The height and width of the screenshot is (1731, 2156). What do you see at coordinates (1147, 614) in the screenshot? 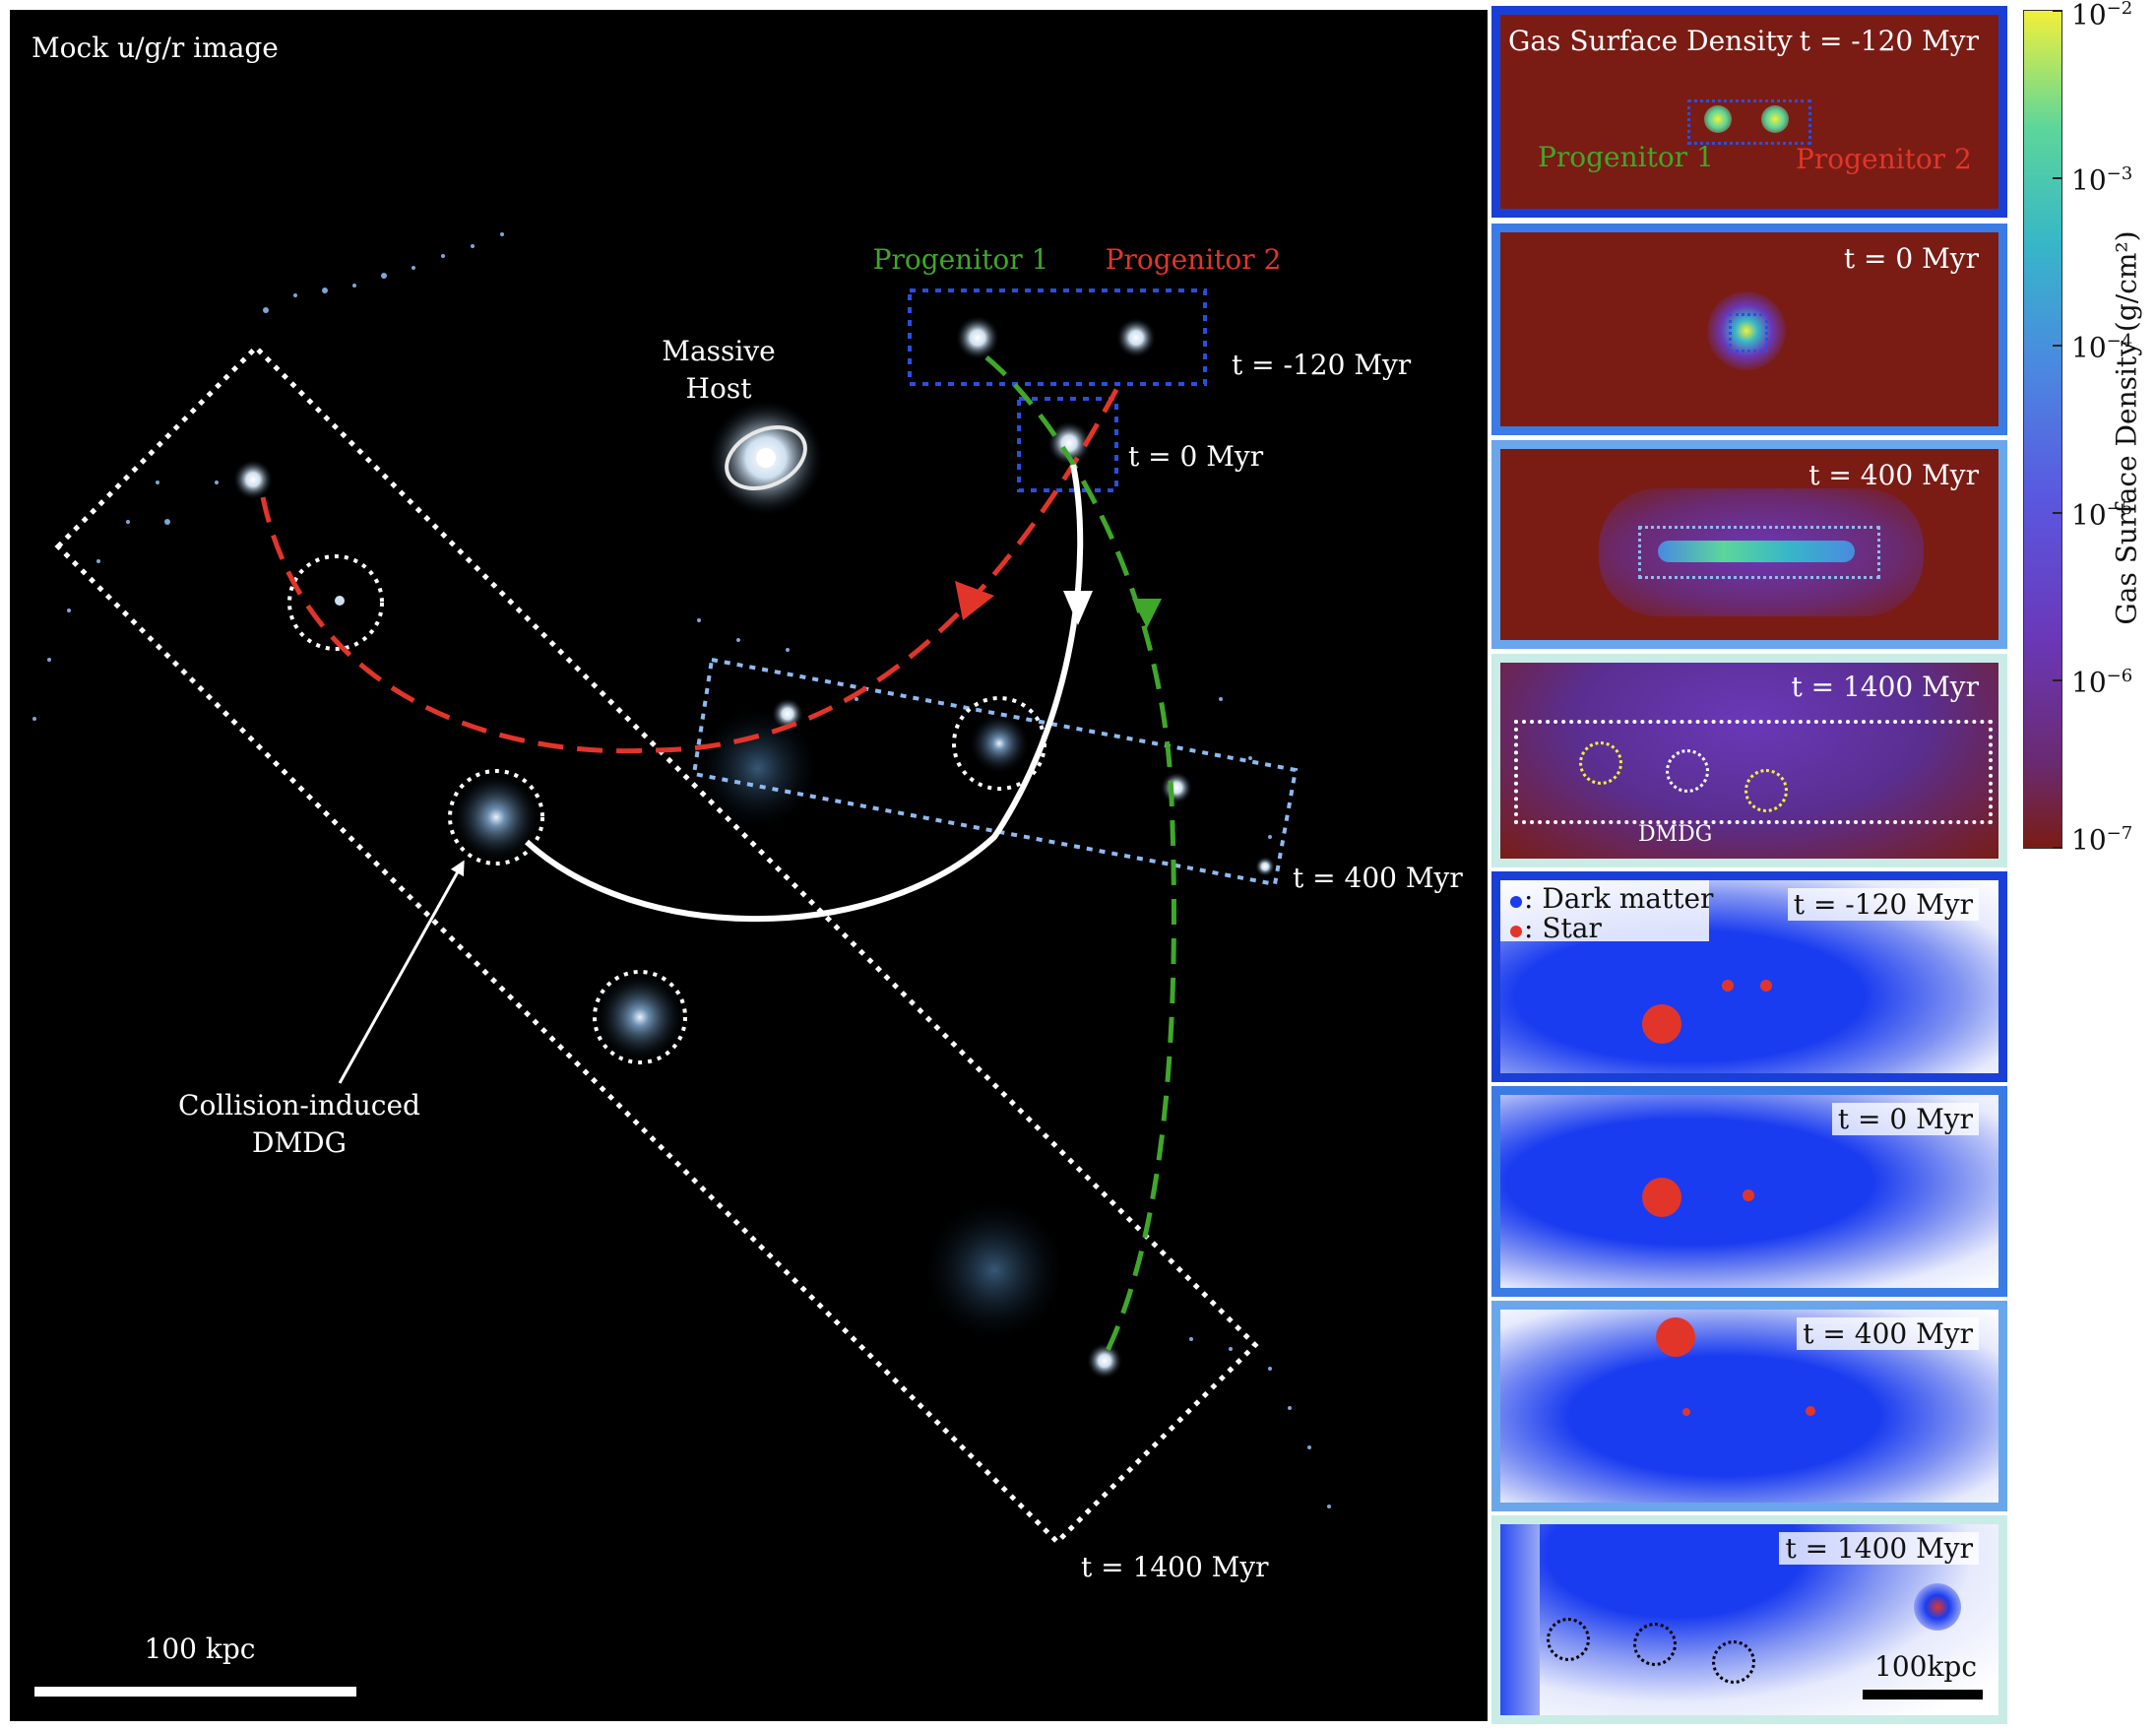
I see `progenitor1-arrowhead` at bounding box center [1147, 614].